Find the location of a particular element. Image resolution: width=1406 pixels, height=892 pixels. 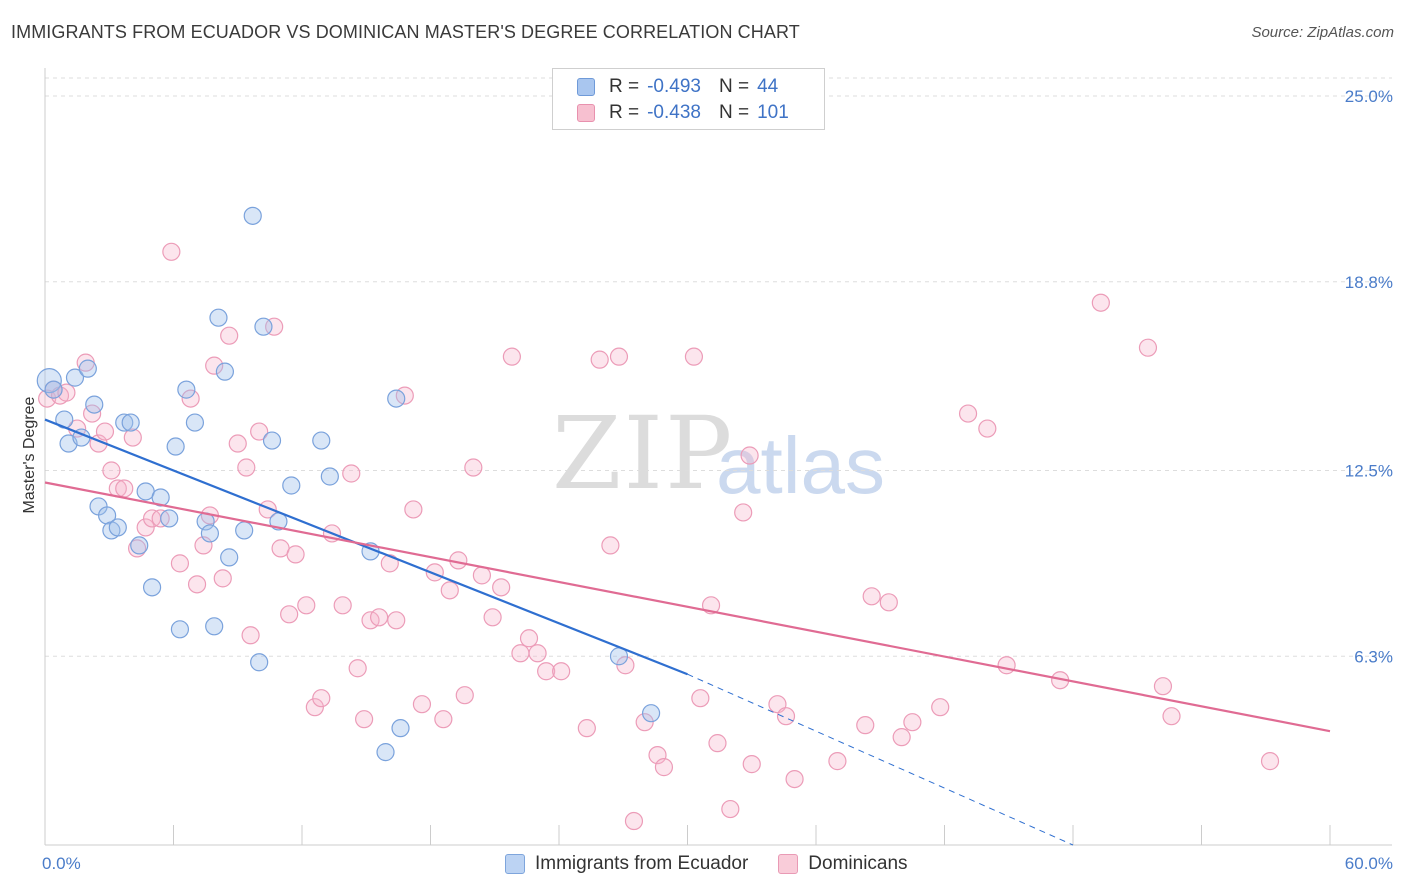

legend-swatch-dominican is located at coordinates (586, 113).